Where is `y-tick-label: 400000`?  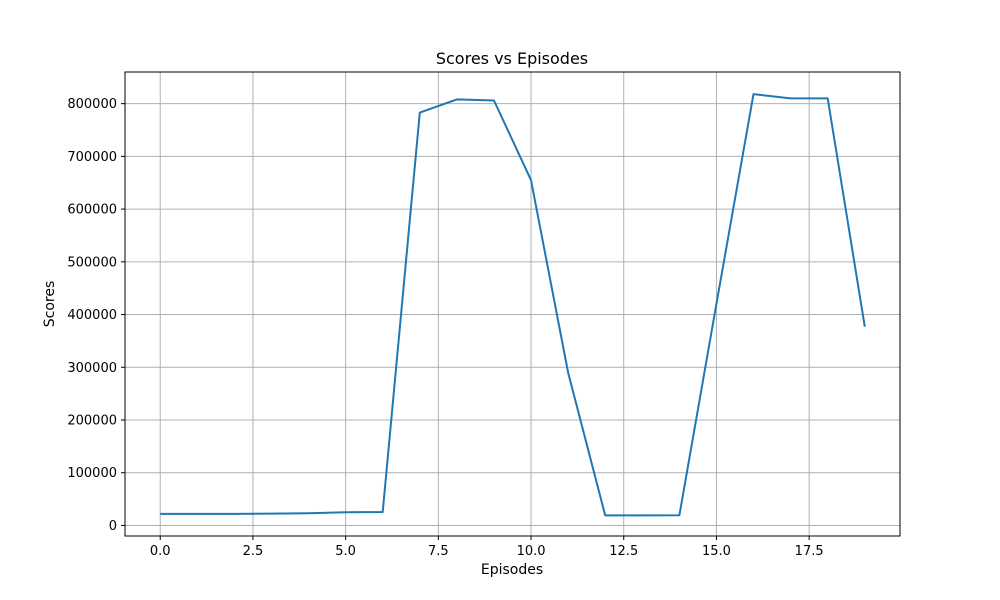
y-tick-label: 400000 is located at coordinates (92, 315).